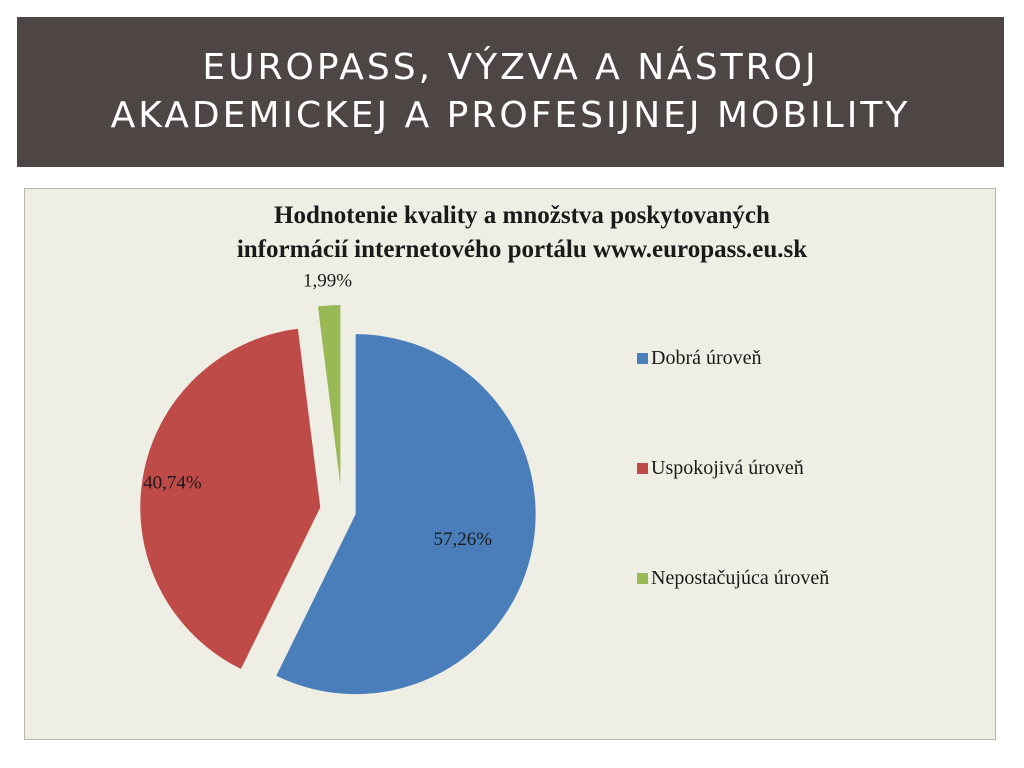 This screenshot has width=1024, height=768. What do you see at coordinates (406, 514) in the screenshot?
I see `pie-slice-dobra-uroven` at bounding box center [406, 514].